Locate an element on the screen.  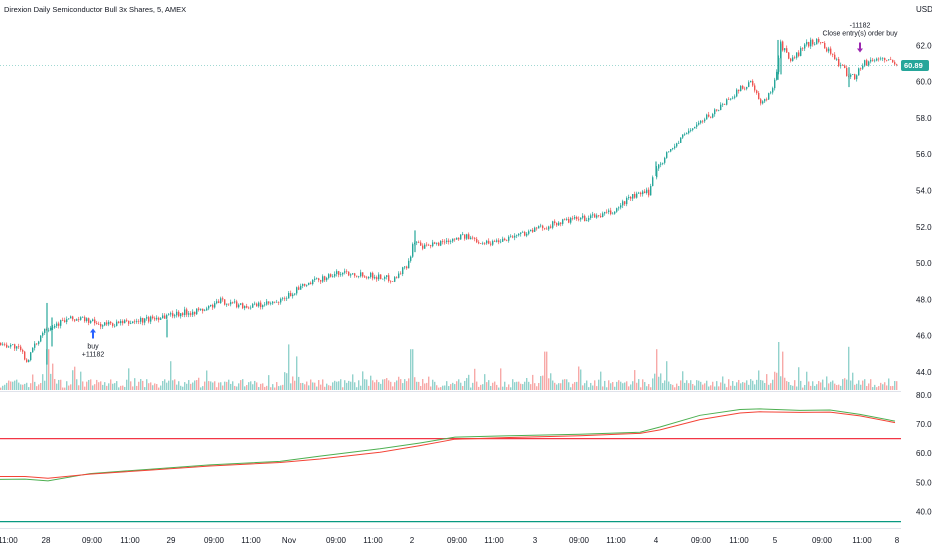
price-tick-label: 52.00 is located at coordinates (924, 227).